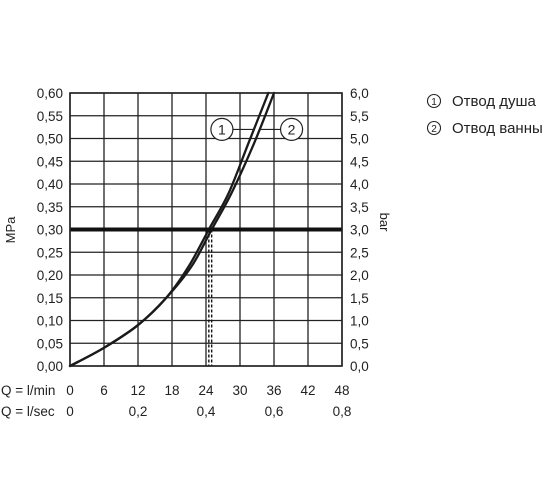 The width and height of the screenshot is (560, 504). Describe the element at coordinates (50, 207) in the screenshot. I see `y-left-tick-label: 0,35` at that location.